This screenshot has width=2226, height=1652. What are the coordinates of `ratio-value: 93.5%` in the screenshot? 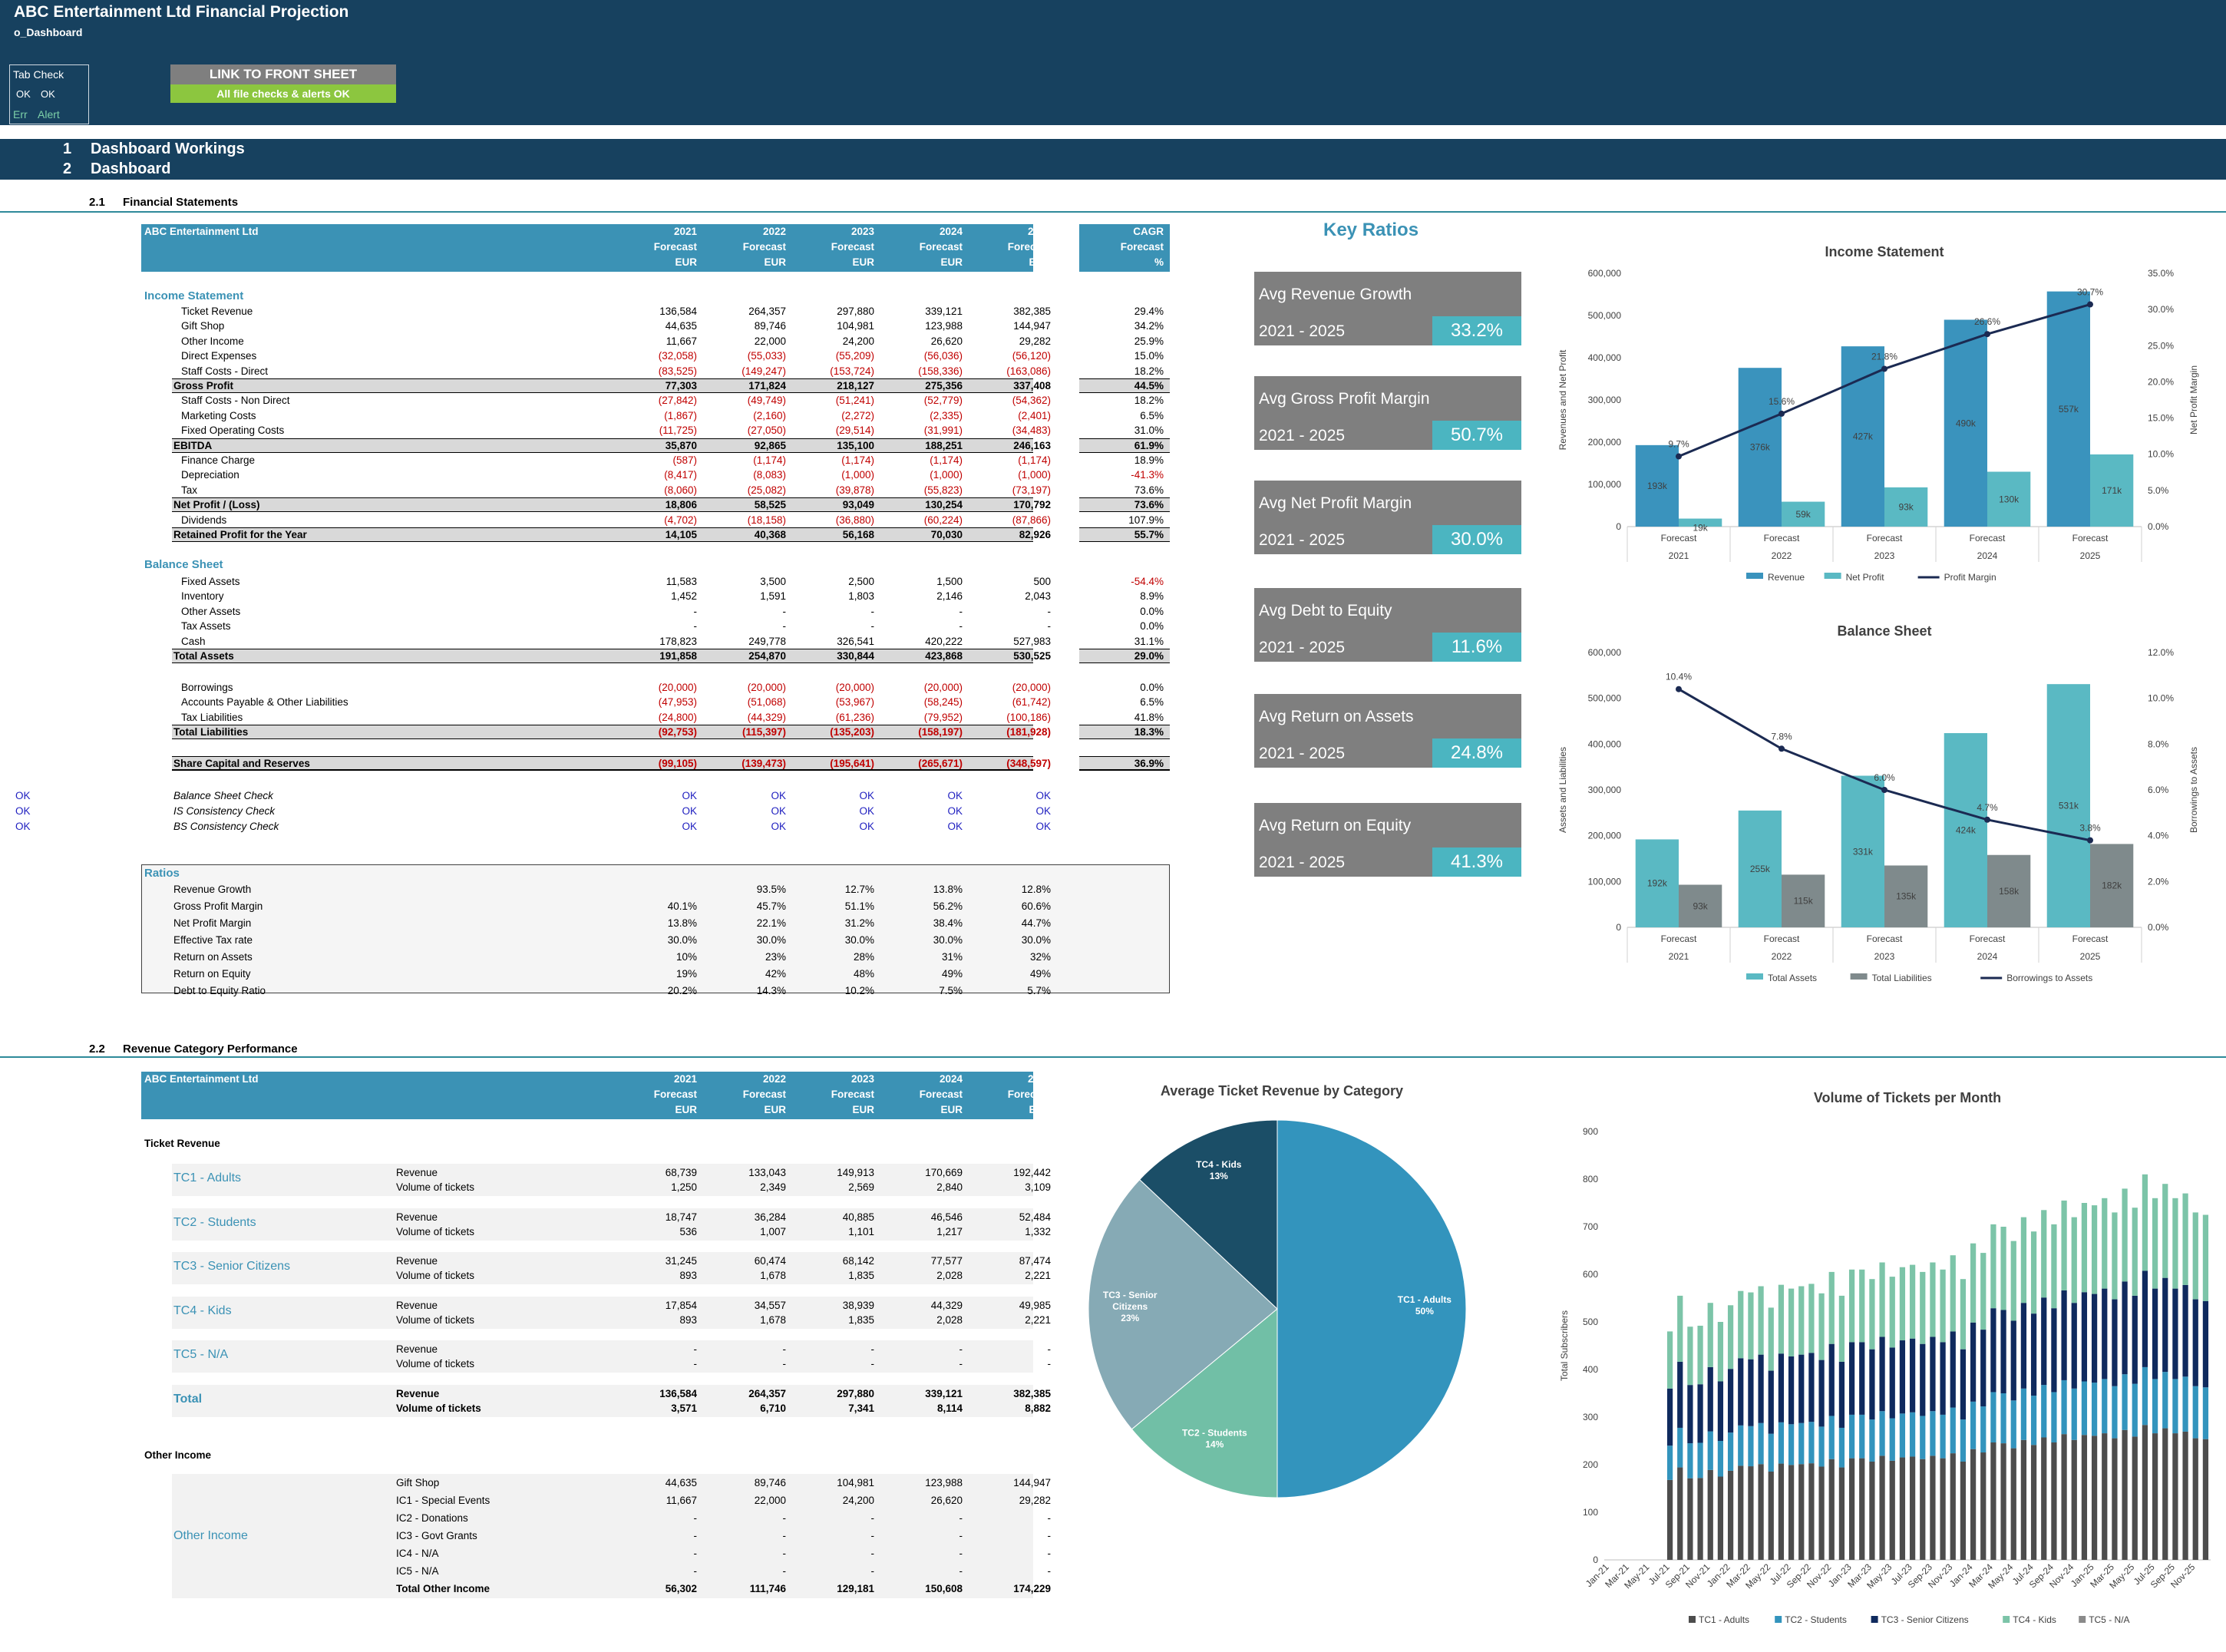 It's located at (771, 890).